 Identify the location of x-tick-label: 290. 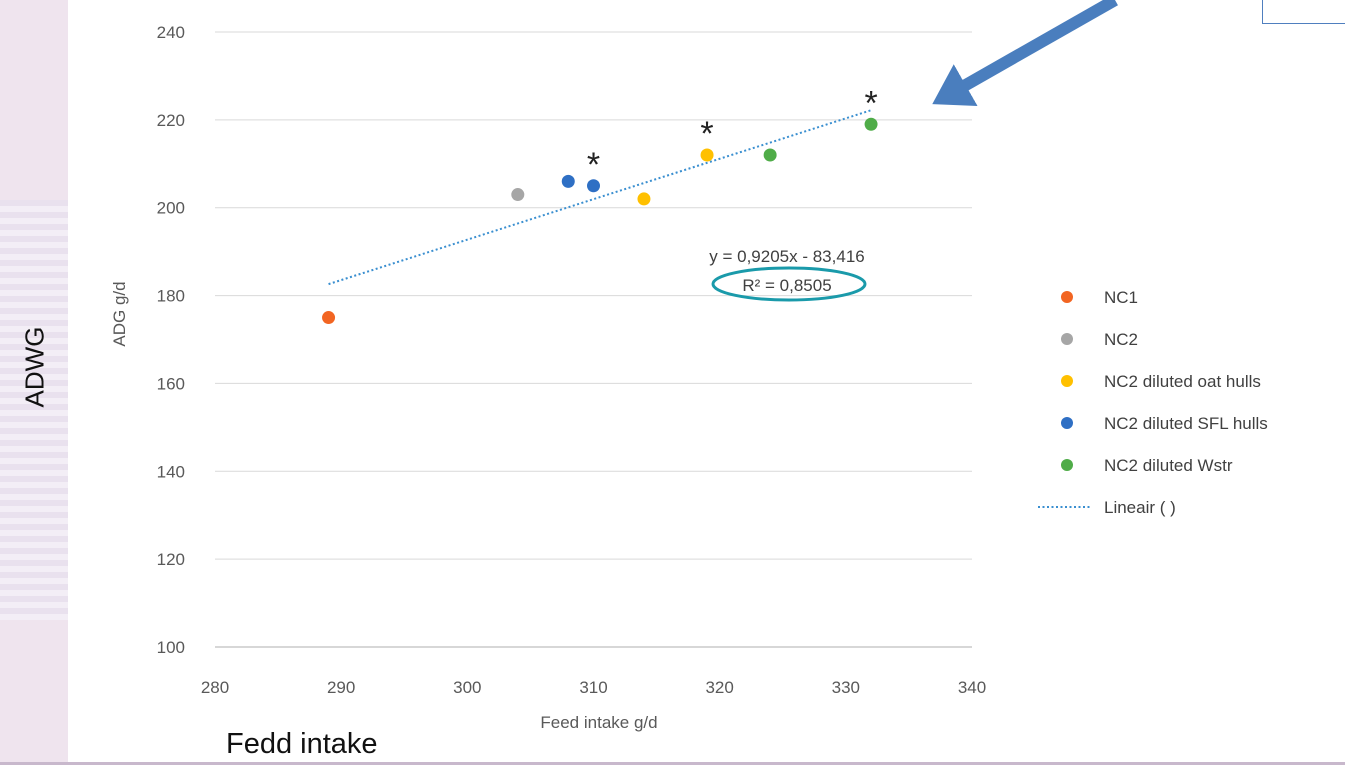
(341, 687).